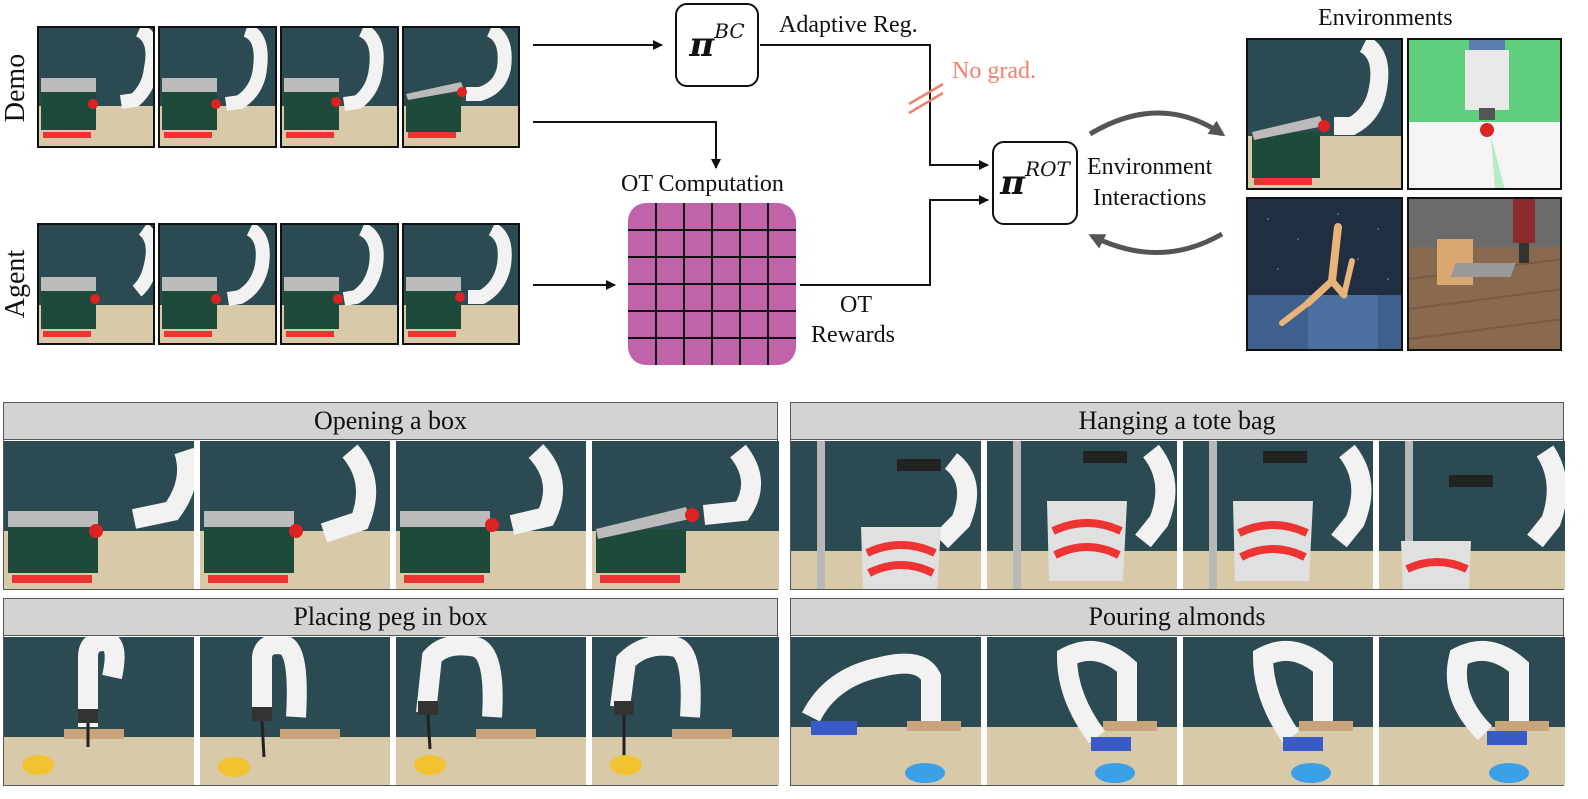 The width and height of the screenshot is (1588, 799). What do you see at coordinates (894, 240) in the screenshot?
I see `arrow-ot-to-rot` at bounding box center [894, 240].